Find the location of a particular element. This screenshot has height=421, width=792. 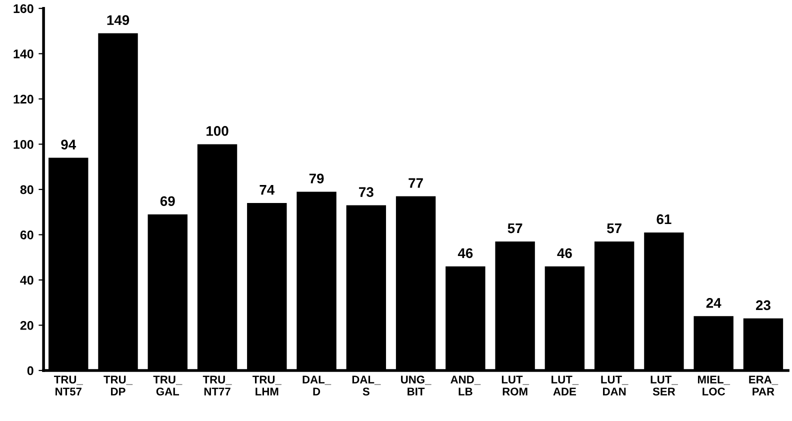

x-tick-label: UNG_ BIT is located at coordinates (416, 386).